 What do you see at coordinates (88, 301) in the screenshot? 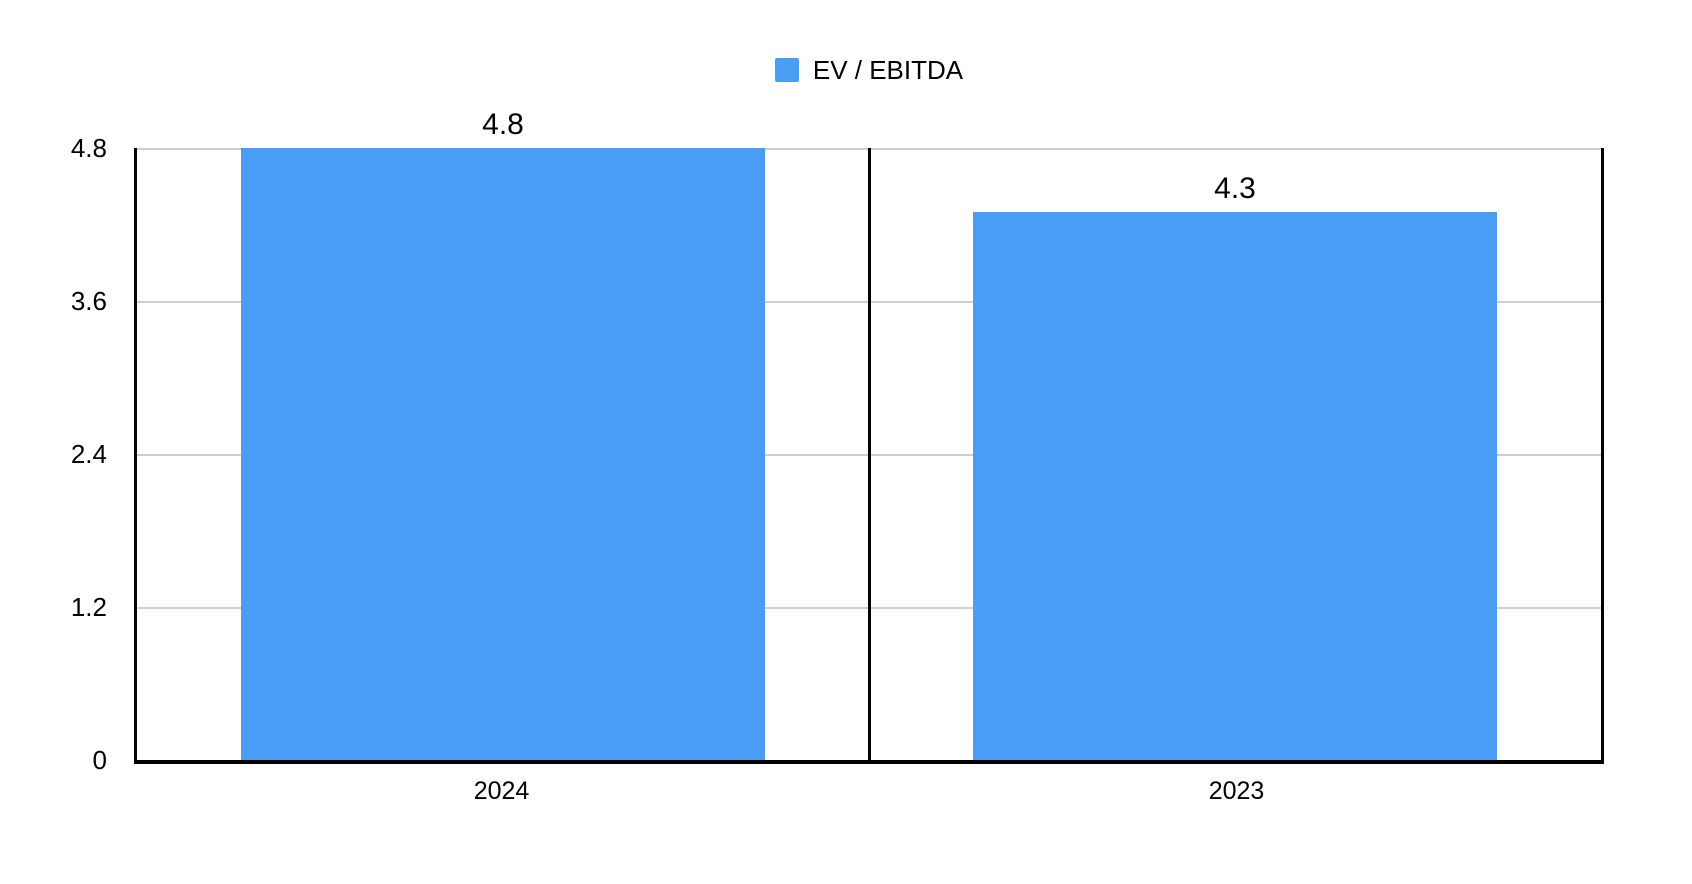
I see `y-tick-label: 3.6` at bounding box center [88, 301].